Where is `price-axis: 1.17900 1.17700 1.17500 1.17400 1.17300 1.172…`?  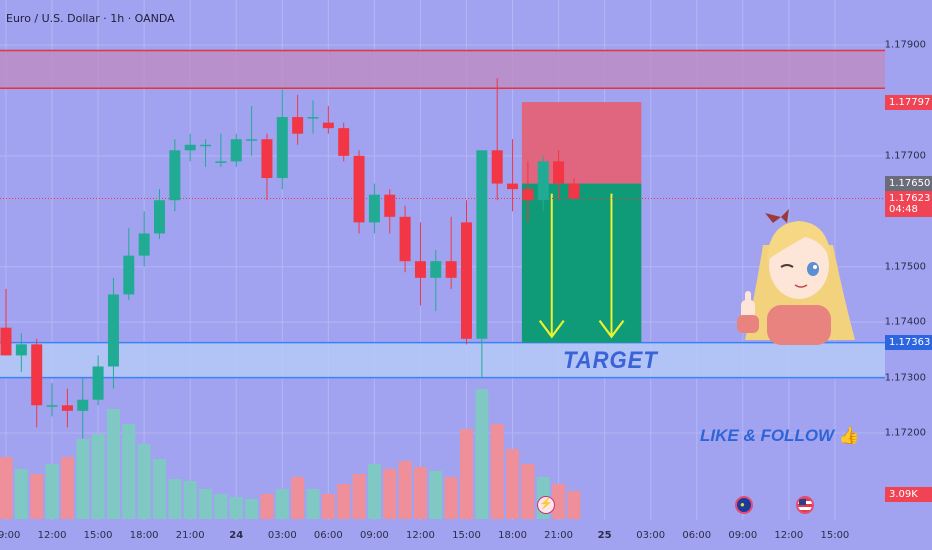
price-axis: 1.17900 1.17700 1.17500 1.17400 1.17300 1.172… is located at coordinates (908, 260).